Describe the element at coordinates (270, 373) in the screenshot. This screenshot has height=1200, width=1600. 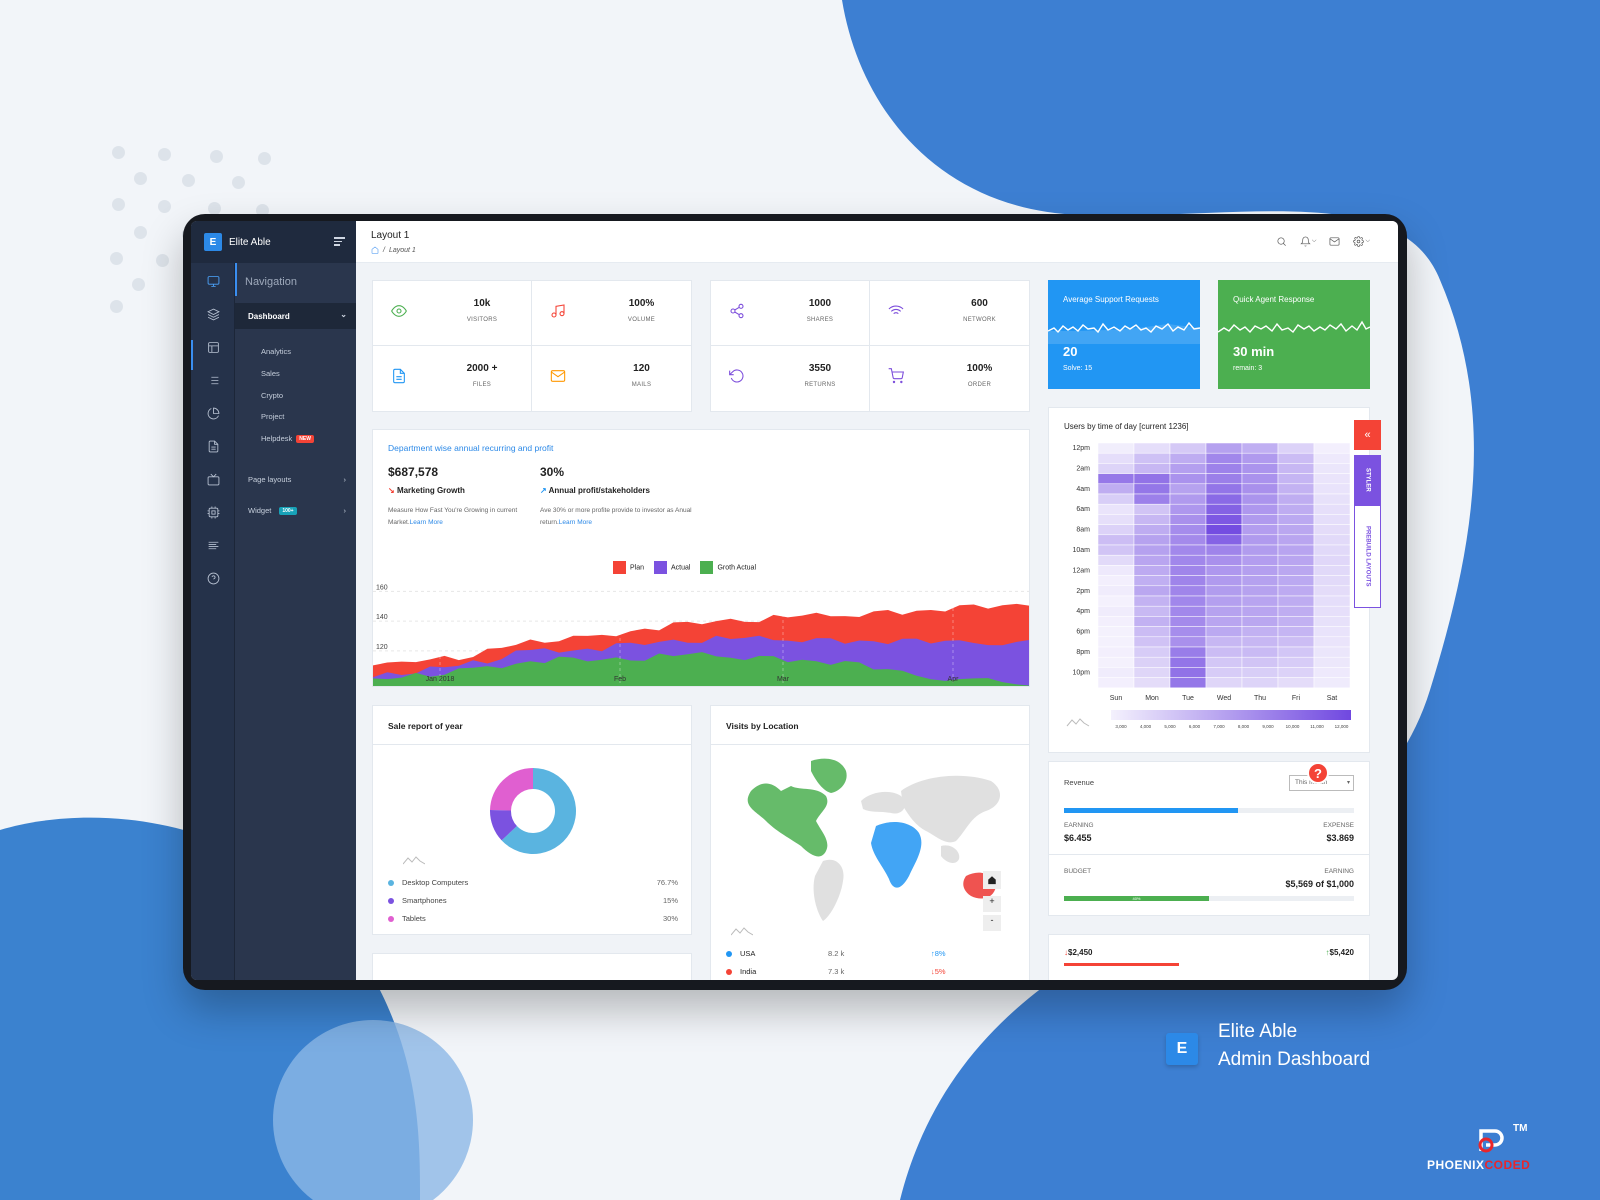
I see `sidebar-item-sales: Sales` at that location.